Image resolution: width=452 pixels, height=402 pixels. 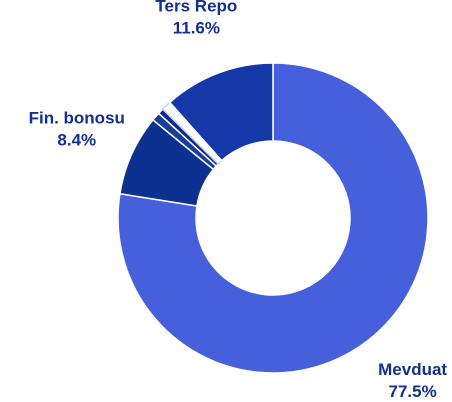 I want to click on slice-value-label: 77.5%, so click(x=413, y=391).